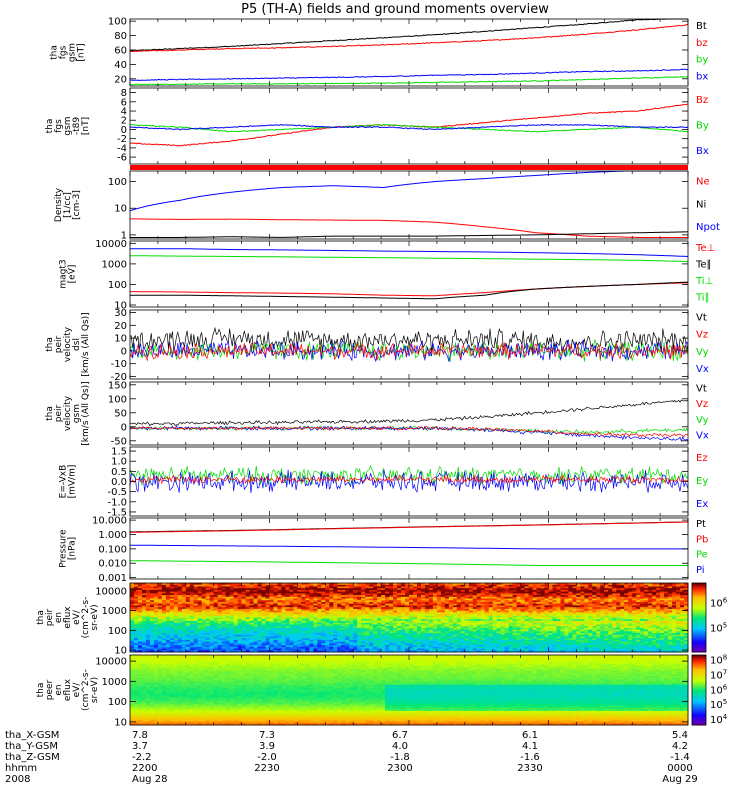 This screenshot has height=800, width=750. Describe the element at coordinates (64, 482) in the screenshot. I see `y-axis-label-line: E=-VxB` at that location.